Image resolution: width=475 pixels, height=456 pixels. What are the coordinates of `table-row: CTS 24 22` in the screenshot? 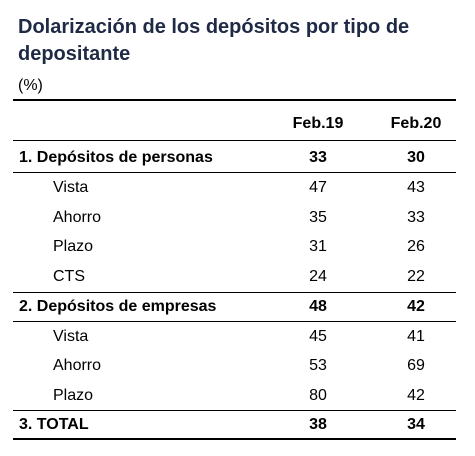 It's located at (234, 277).